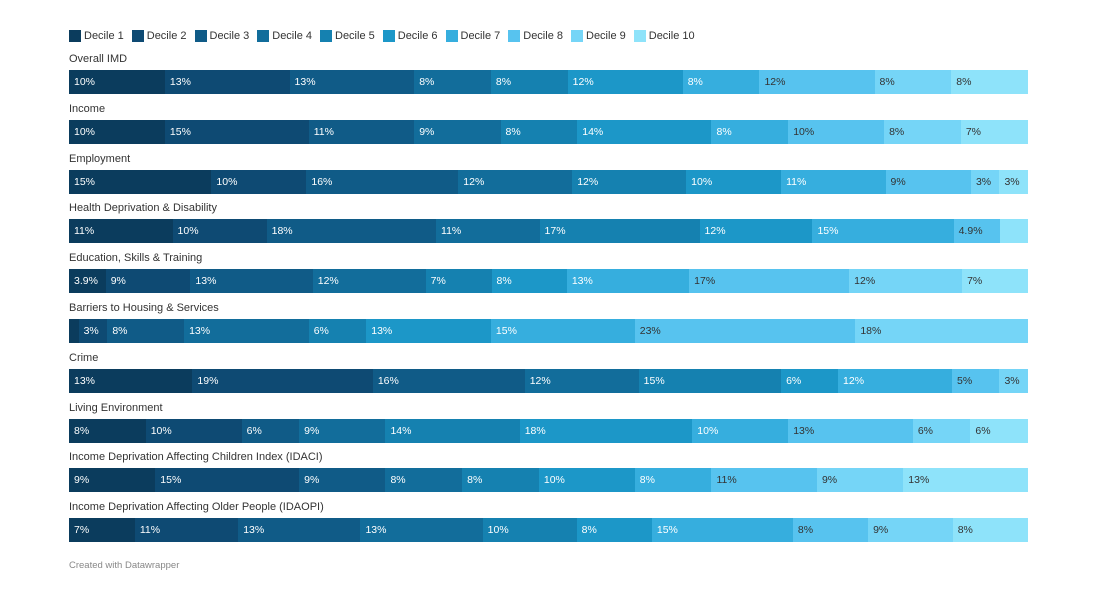  What do you see at coordinates (941, 430) in the screenshot?
I see `bar-segment-decile-9: 6%` at bounding box center [941, 430].